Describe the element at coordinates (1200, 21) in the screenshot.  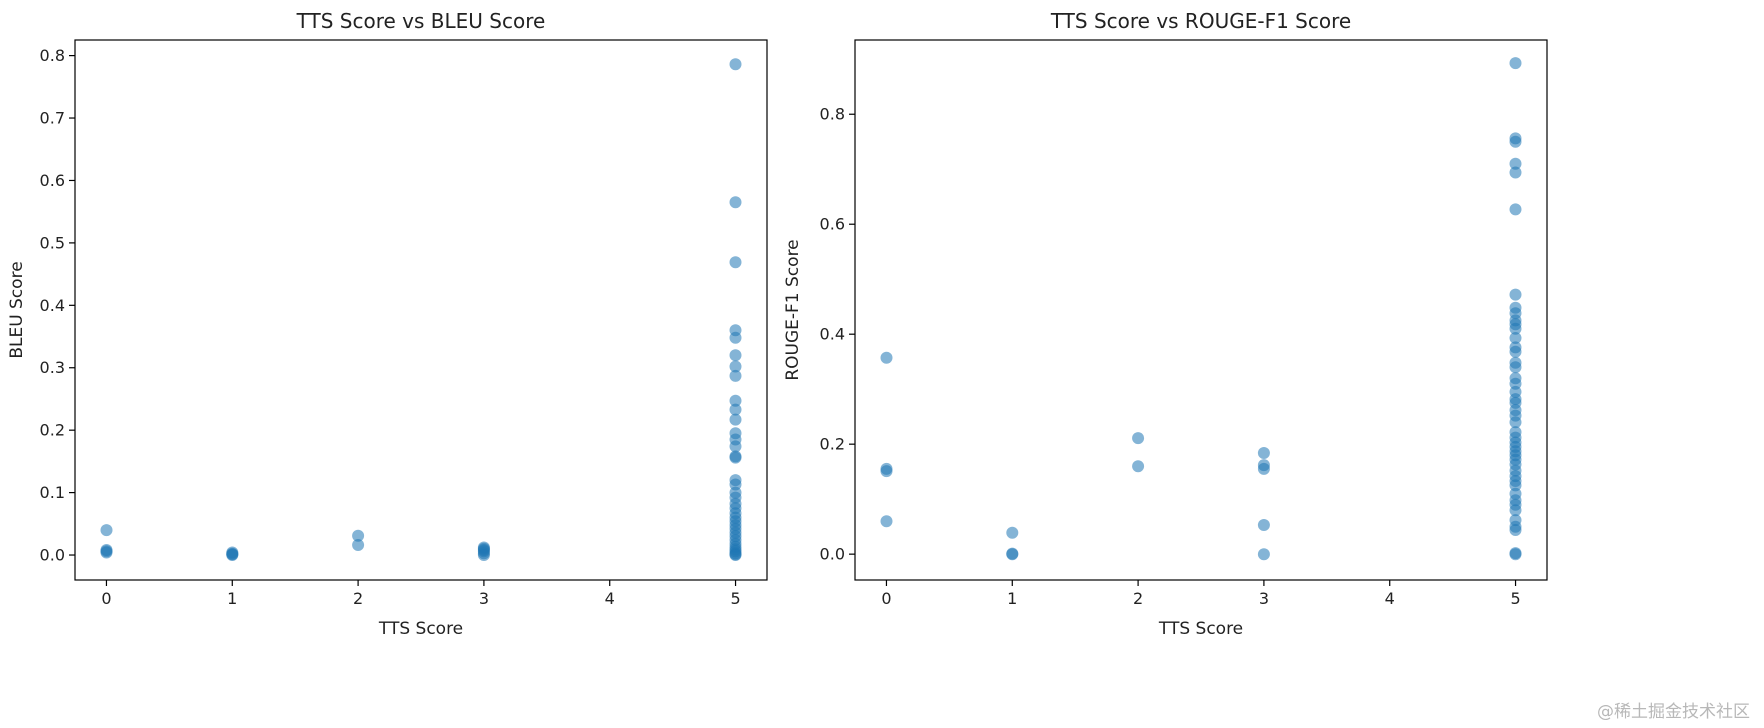
I see `chart-title: TTS Score vs ROUGE-F1 Score` at that location.